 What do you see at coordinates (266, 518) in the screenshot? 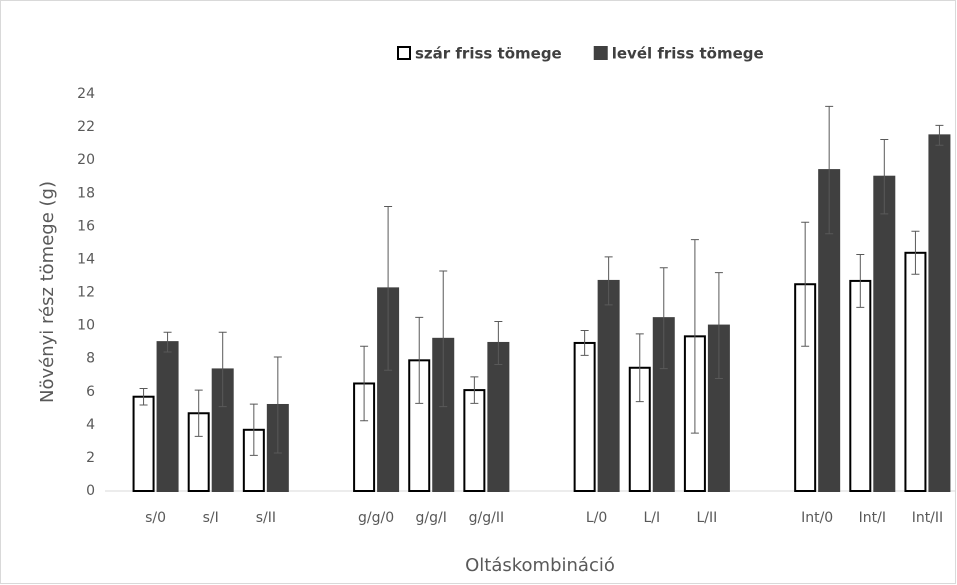
I see `x-tick-label: s/II` at bounding box center [266, 518].